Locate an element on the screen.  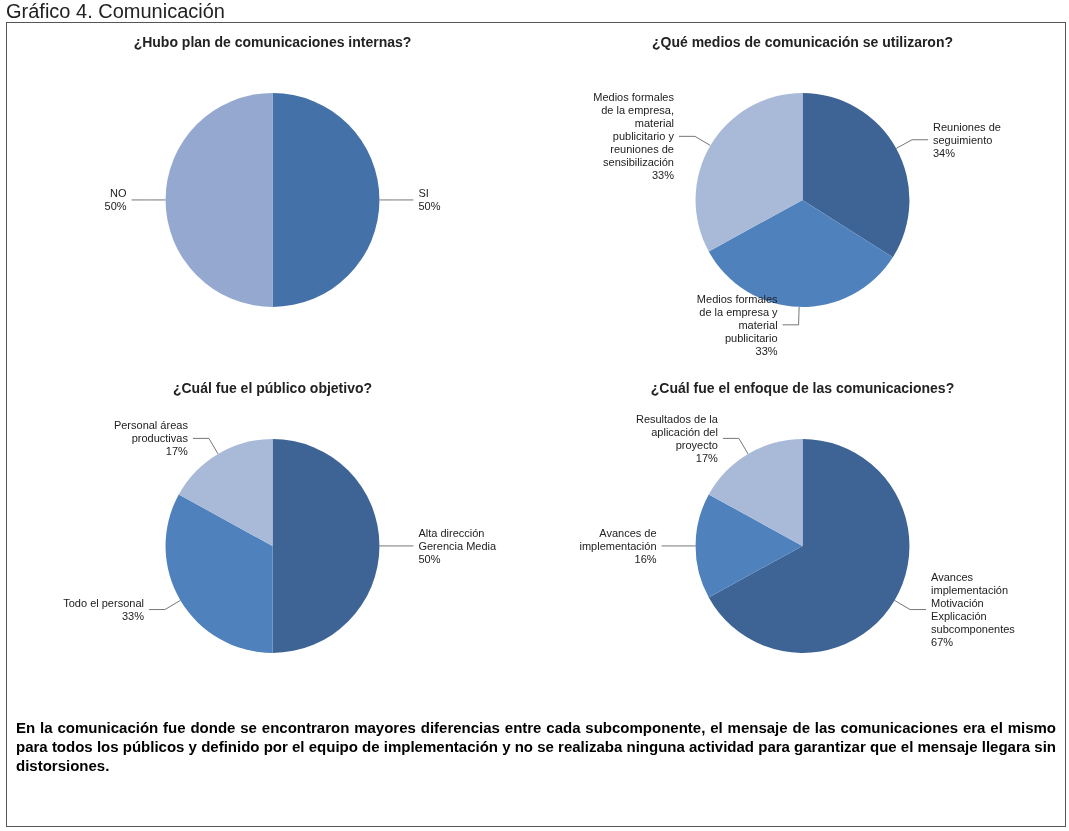
chart-title: ¿Qué medios de comunicación se utilizaron? is located at coordinates (802, 42).